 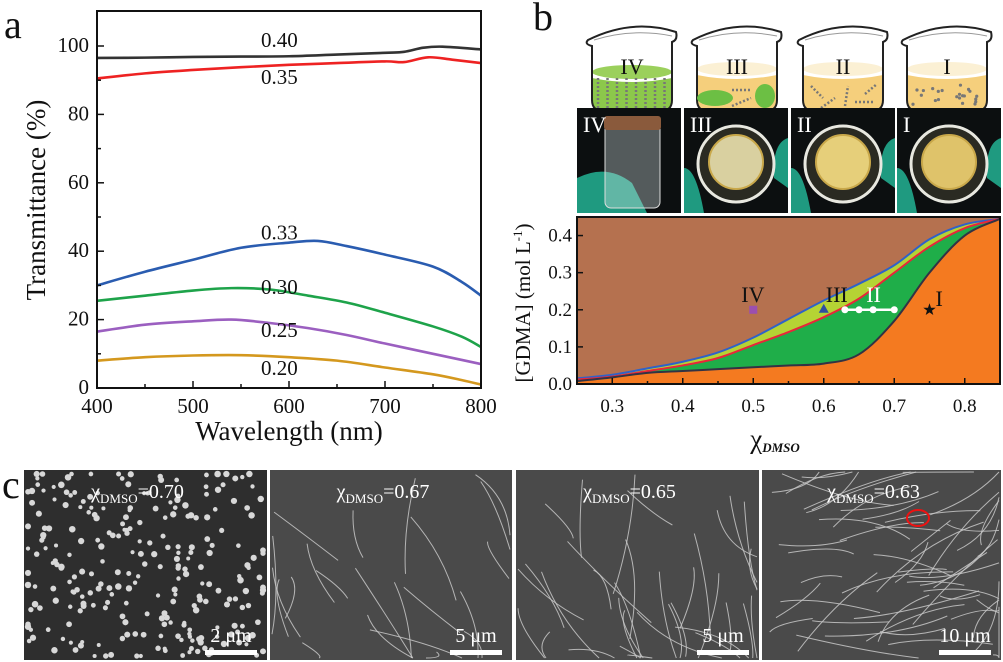 I want to click on series-line-0.20, so click(x=289, y=369).